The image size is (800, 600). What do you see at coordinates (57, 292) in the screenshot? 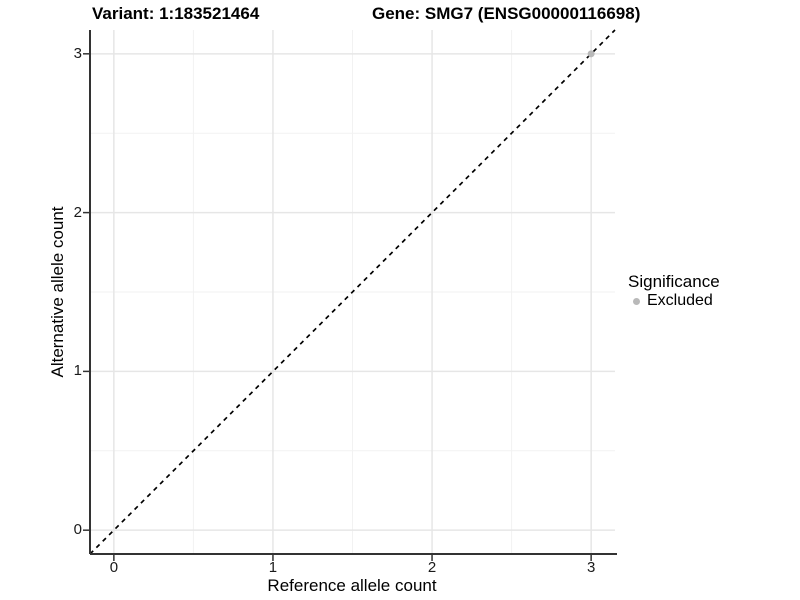
I see `y-axis-title: Alternative allele count` at bounding box center [57, 292].